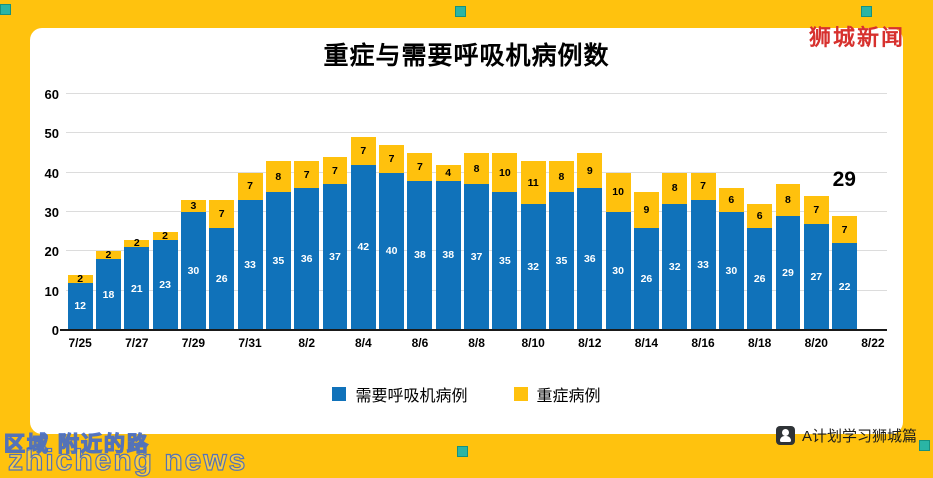  What do you see at coordinates (856, 37) in the screenshot?
I see `site-logo: 狮城新闻` at bounding box center [856, 37].